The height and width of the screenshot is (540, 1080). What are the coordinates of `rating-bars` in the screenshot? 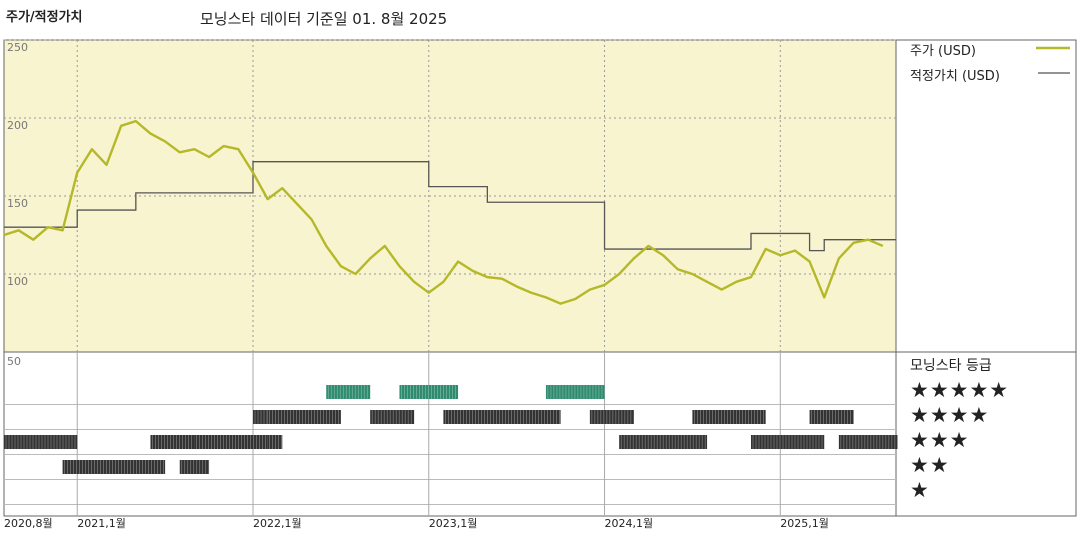 It's located at (451, 429).